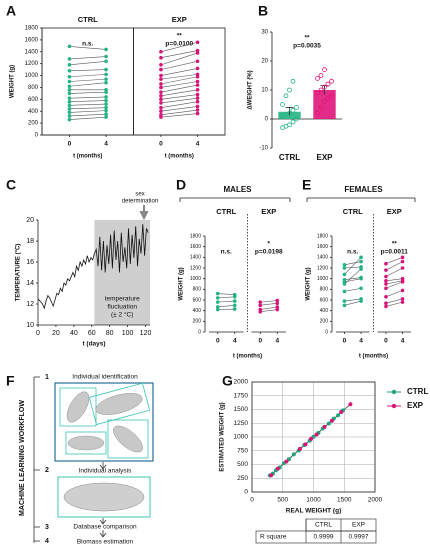 The image size is (430, 550). What do you see at coordinates (30, 283) in the screenshot?
I see `y-tick-label: 14` at bounding box center [30, 283].